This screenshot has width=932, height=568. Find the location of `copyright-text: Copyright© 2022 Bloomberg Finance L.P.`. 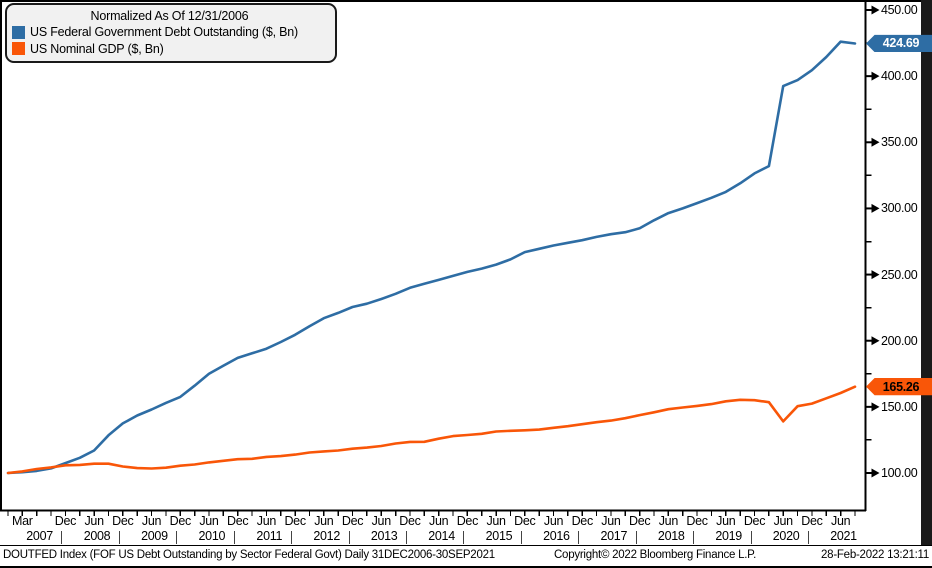

copyright-text: Copyright© 2022 Bloomberg Finance L.P. is located at coordinates (655, 555).